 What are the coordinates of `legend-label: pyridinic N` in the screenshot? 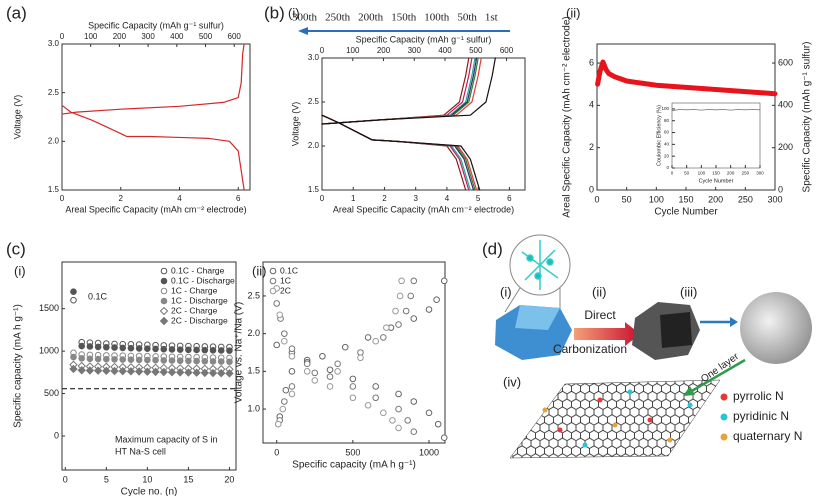 It's located at (761, 416).